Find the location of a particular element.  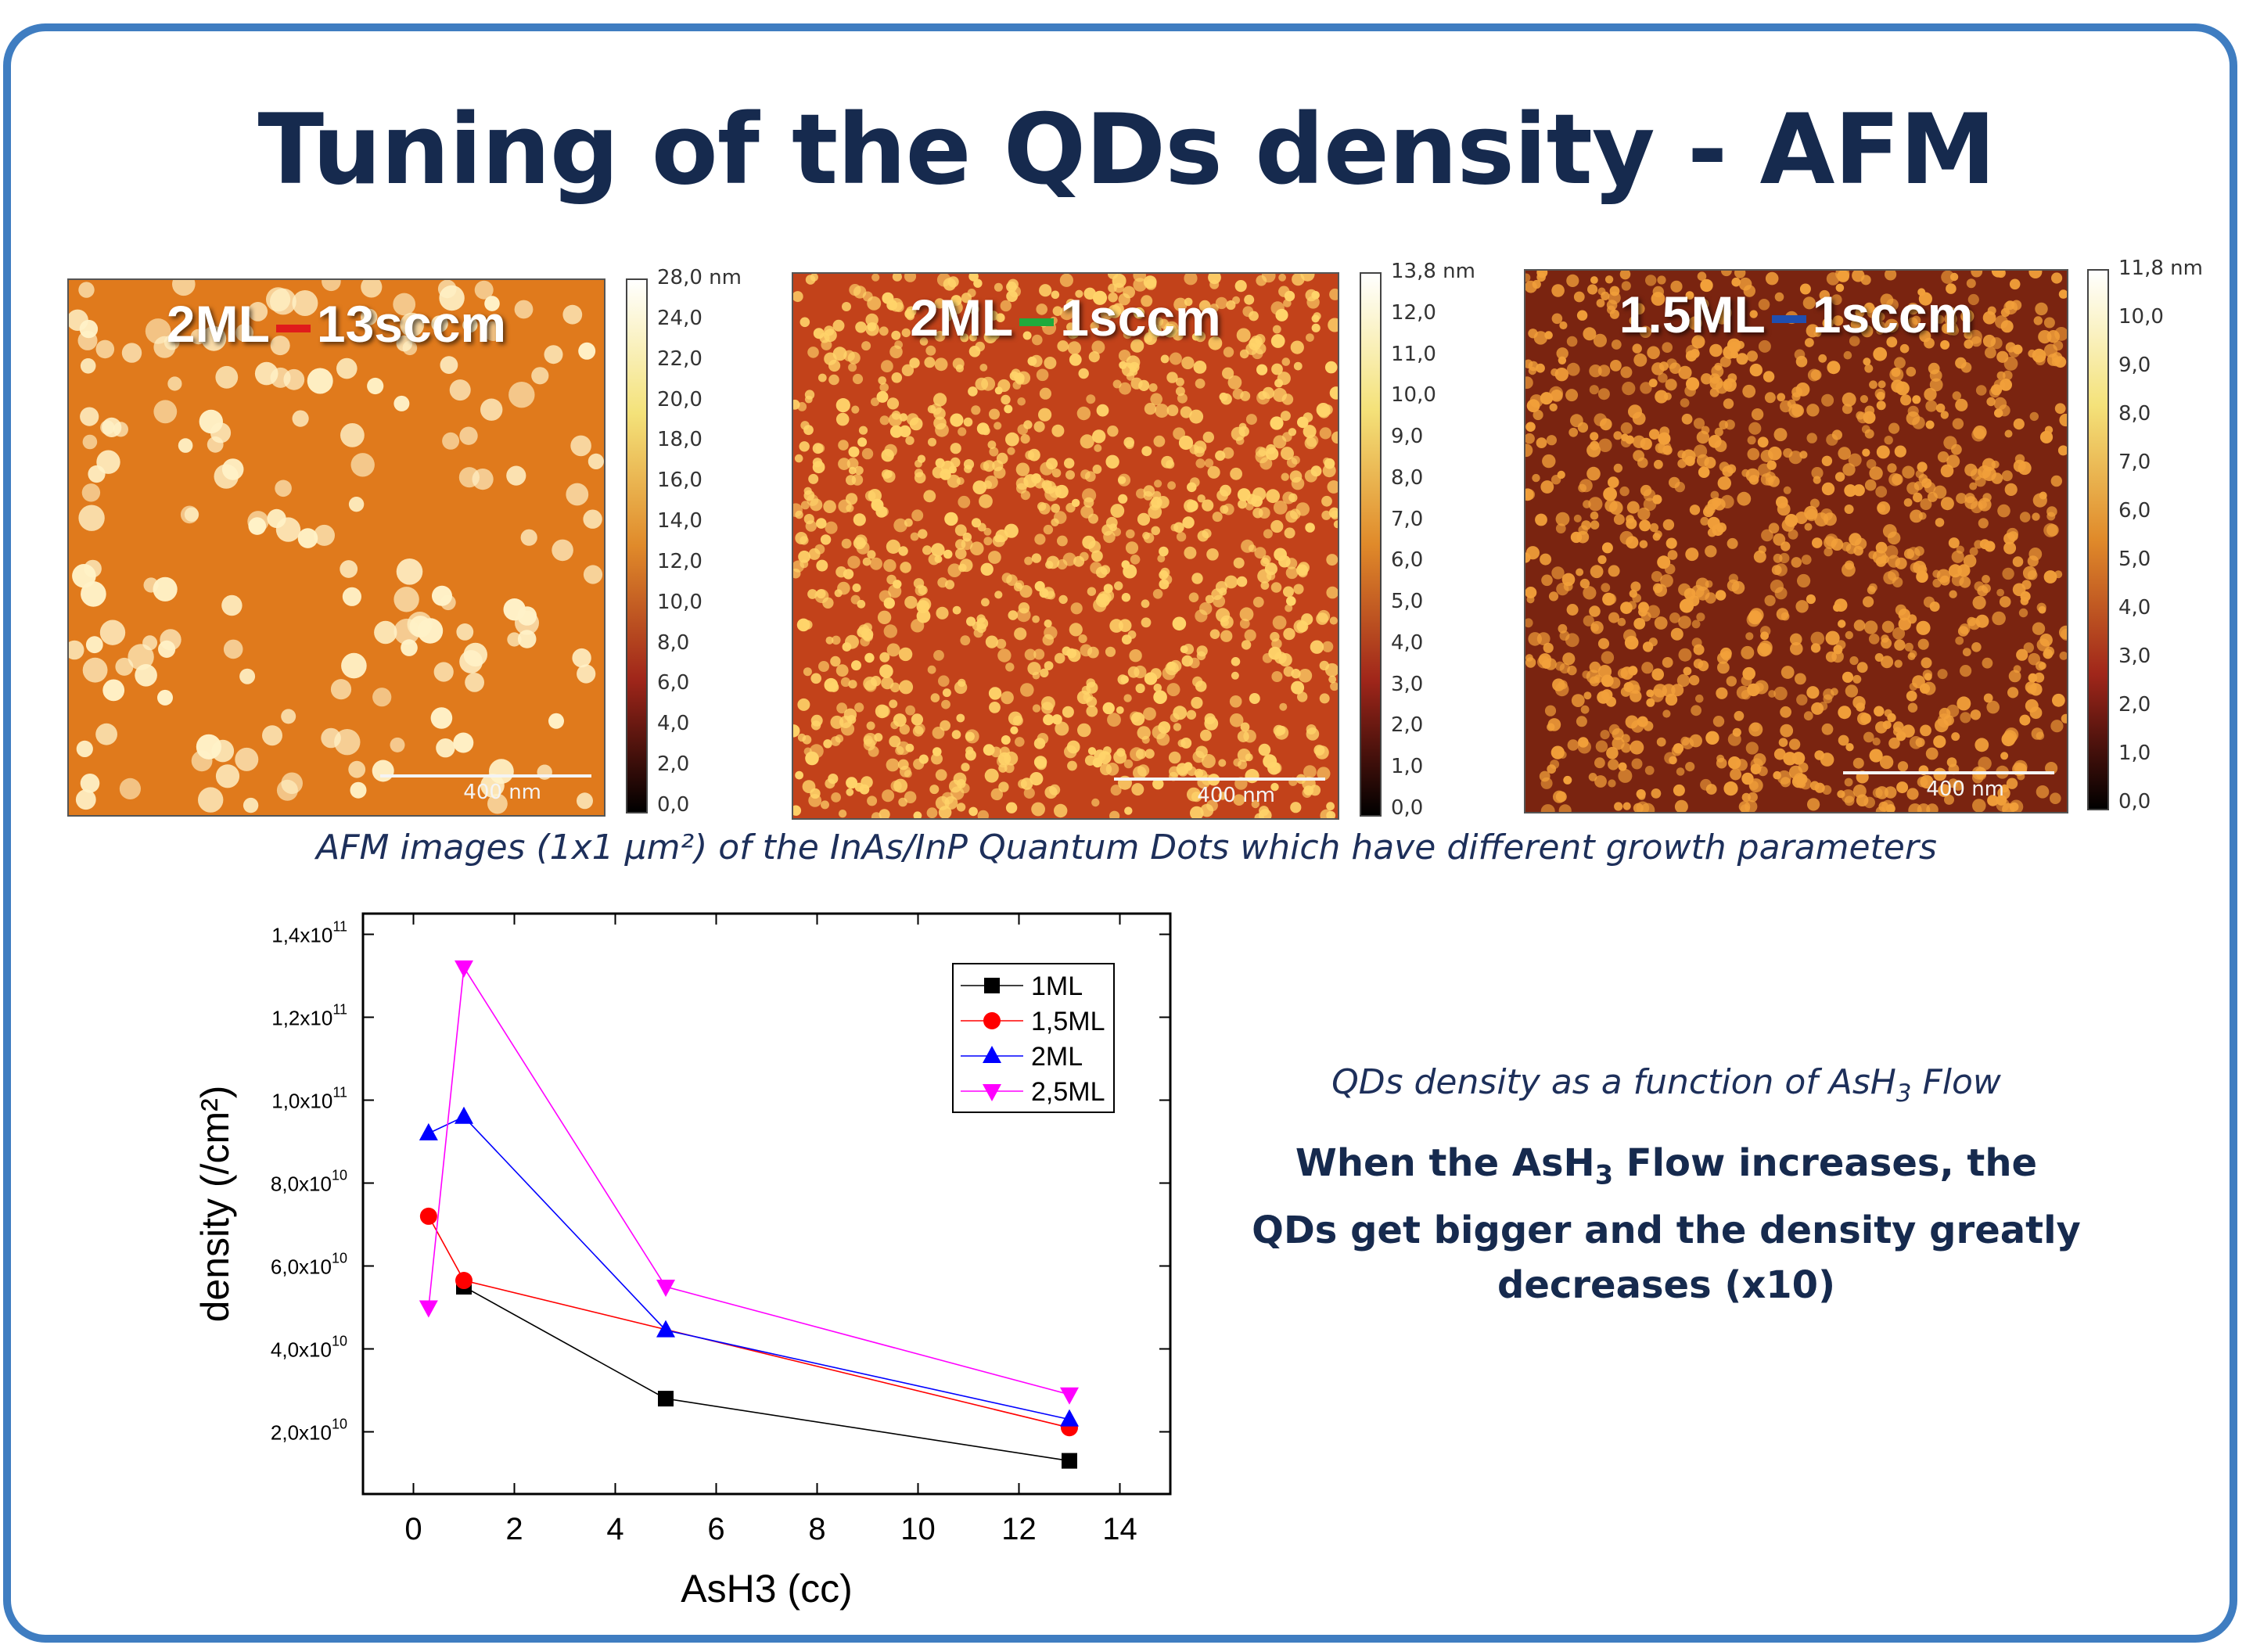

colorbar-tick-label: 13,8 nm is located at coordinates (1433, 272).